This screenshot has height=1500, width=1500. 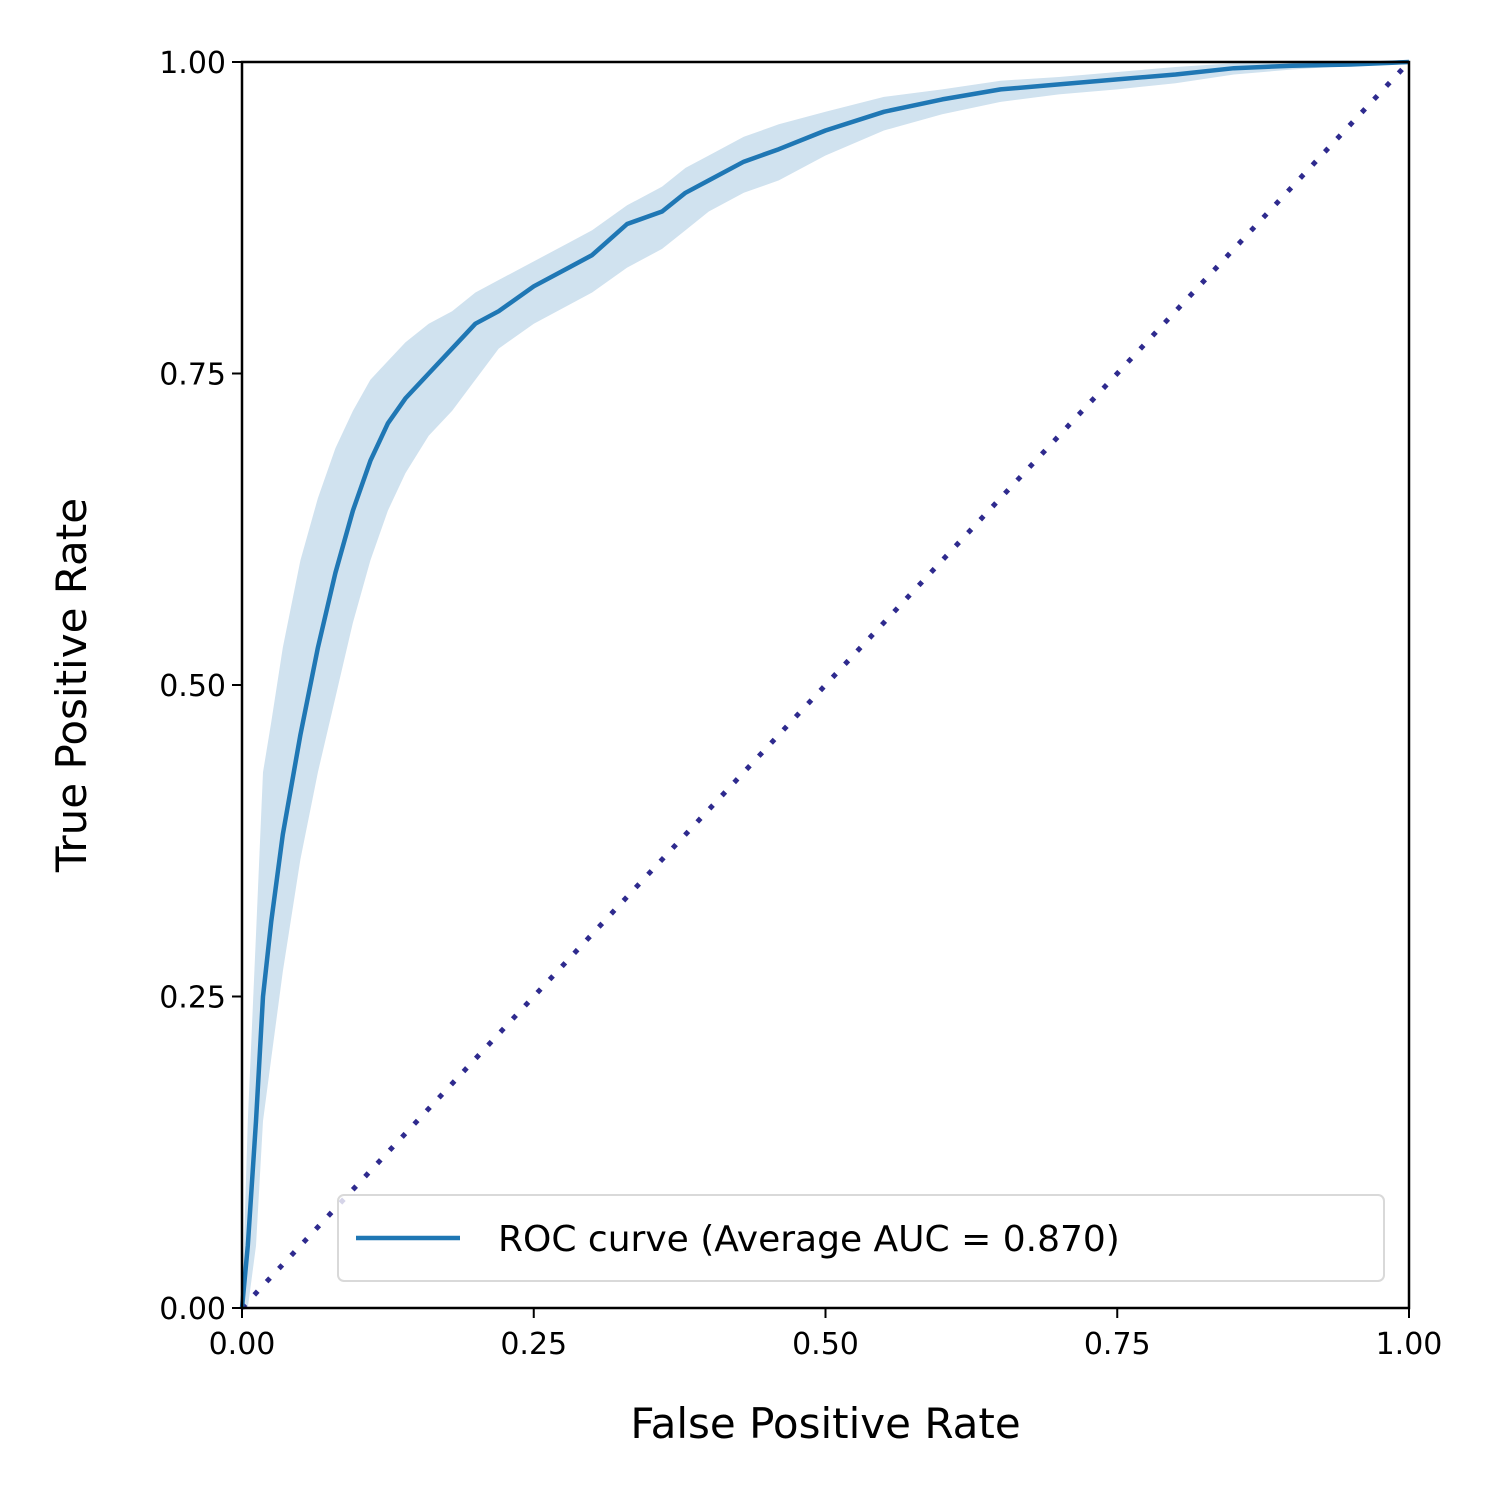 I want to click on x-tick-label: 1.00, so click(x=1409, y=1344).